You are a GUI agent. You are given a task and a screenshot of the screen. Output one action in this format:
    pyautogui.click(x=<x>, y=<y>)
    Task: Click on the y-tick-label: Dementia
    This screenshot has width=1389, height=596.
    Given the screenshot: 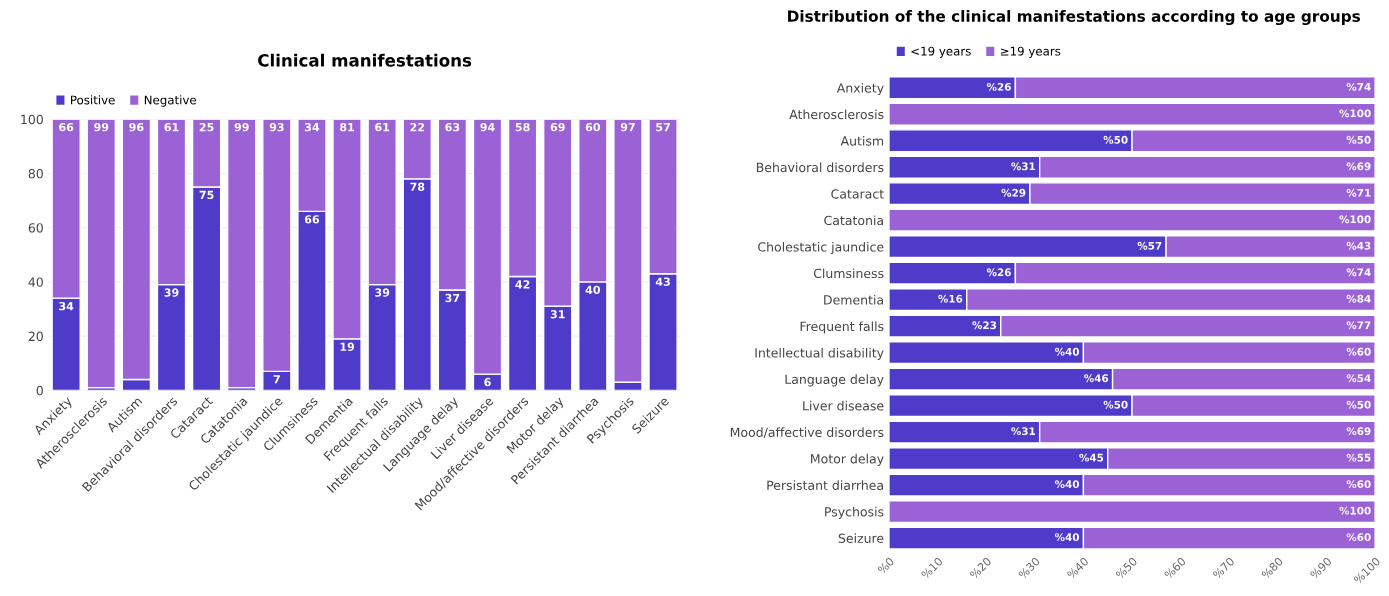 What is the action you would take?
    pyautogui.click(x=853, y=299)
    